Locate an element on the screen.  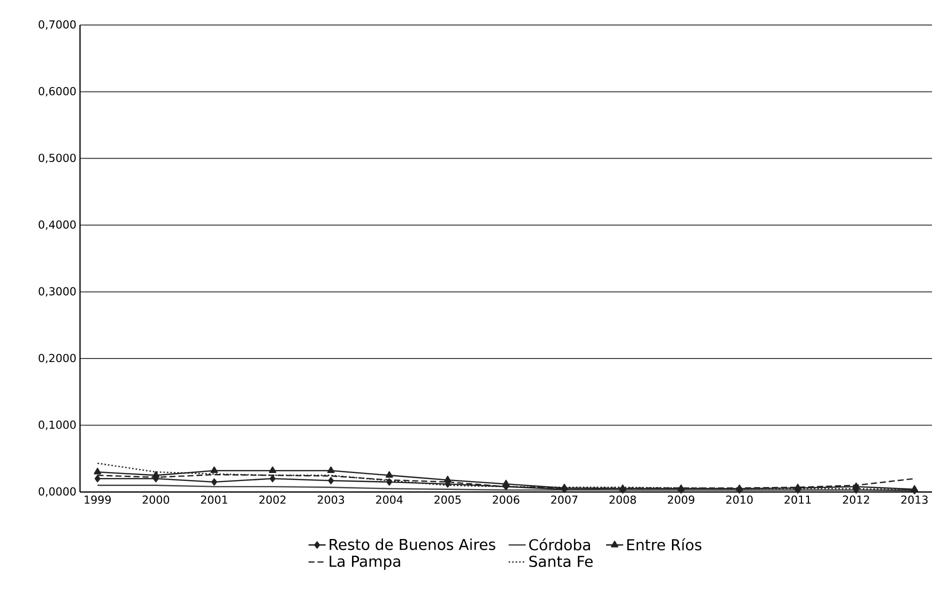
x-tick-label: 2000 is located at coordinates (156, 500).